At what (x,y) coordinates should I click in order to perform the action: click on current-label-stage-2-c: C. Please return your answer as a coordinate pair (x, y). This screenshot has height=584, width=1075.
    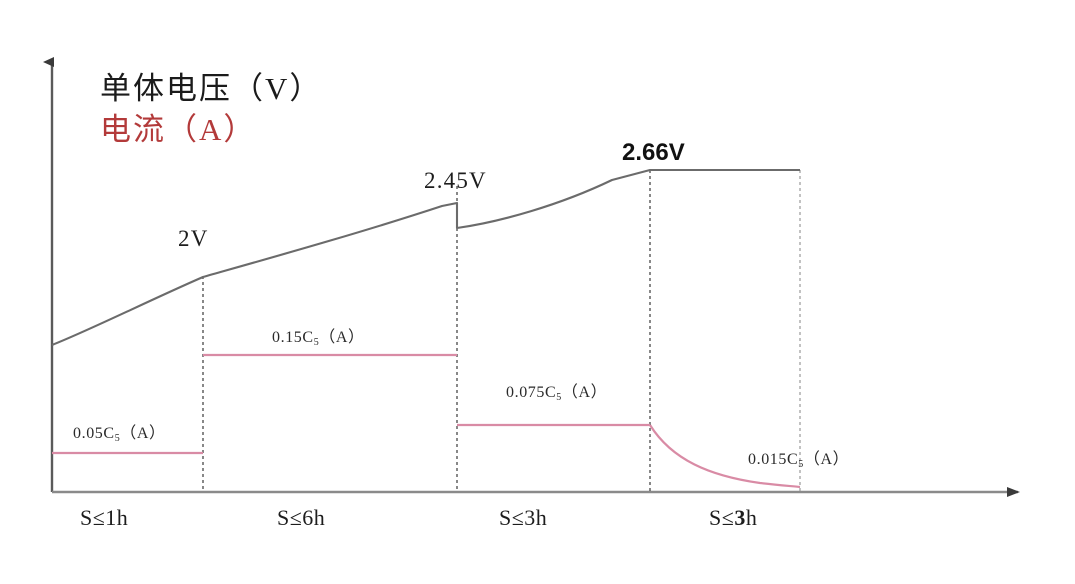
    Looking at the image, I should click on (308, 337).